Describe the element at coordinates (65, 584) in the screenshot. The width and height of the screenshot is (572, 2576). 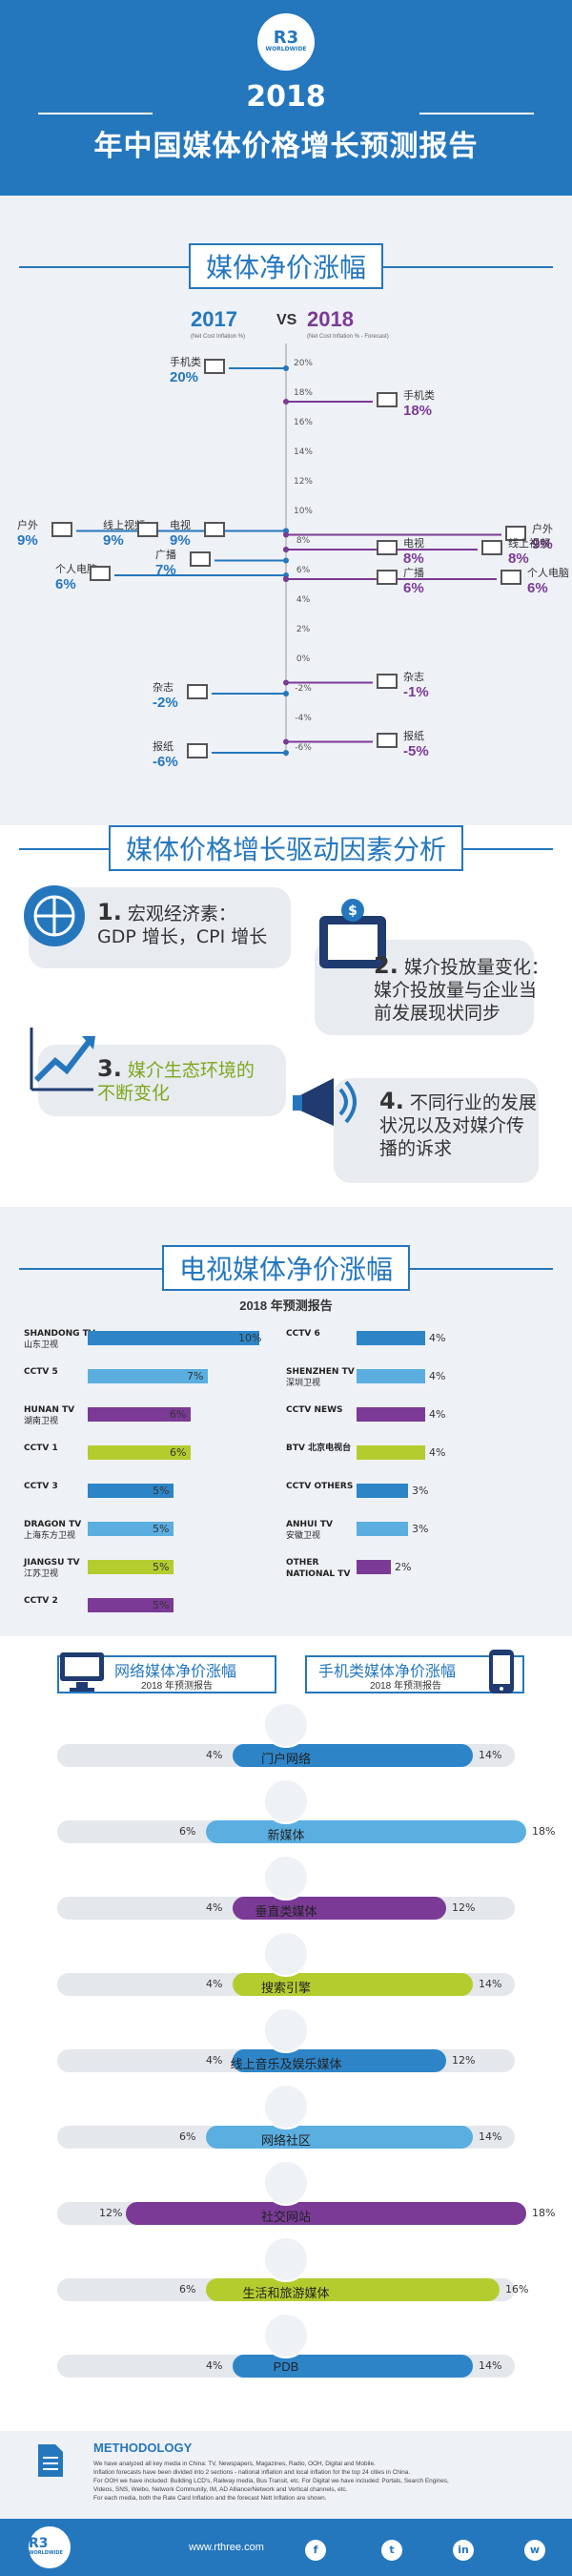
I see `left-pct-4: 6%` at that location.